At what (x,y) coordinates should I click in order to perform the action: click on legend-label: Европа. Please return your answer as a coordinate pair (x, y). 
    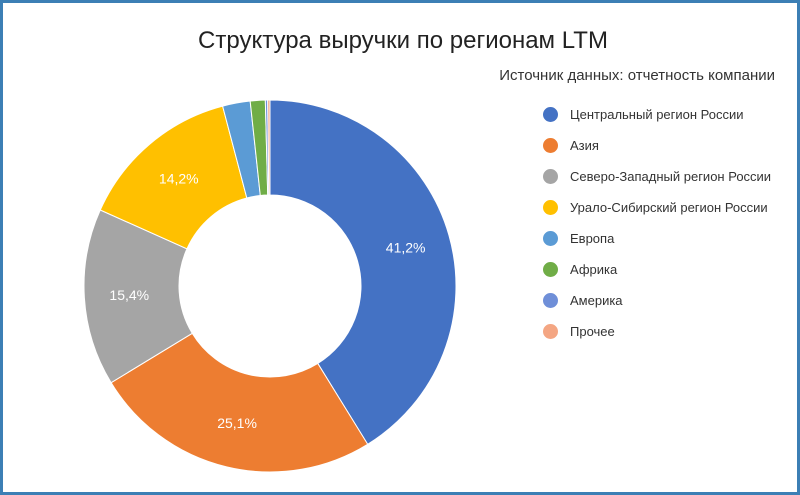
    Looking at the image, I should click on (592, 238).